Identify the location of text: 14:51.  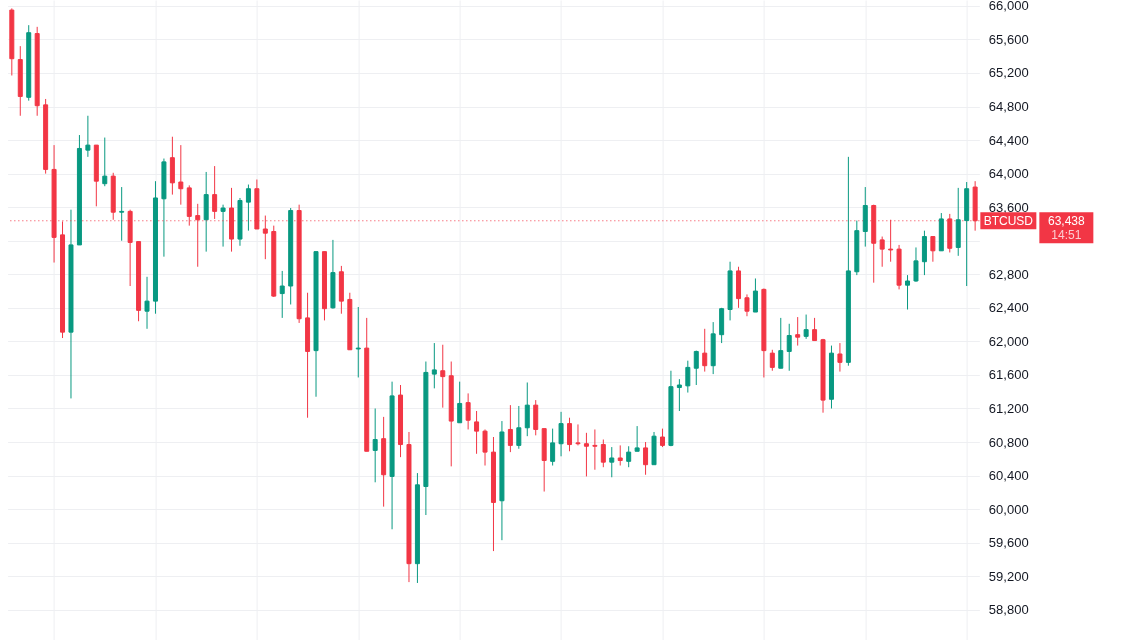
(1066, 234).